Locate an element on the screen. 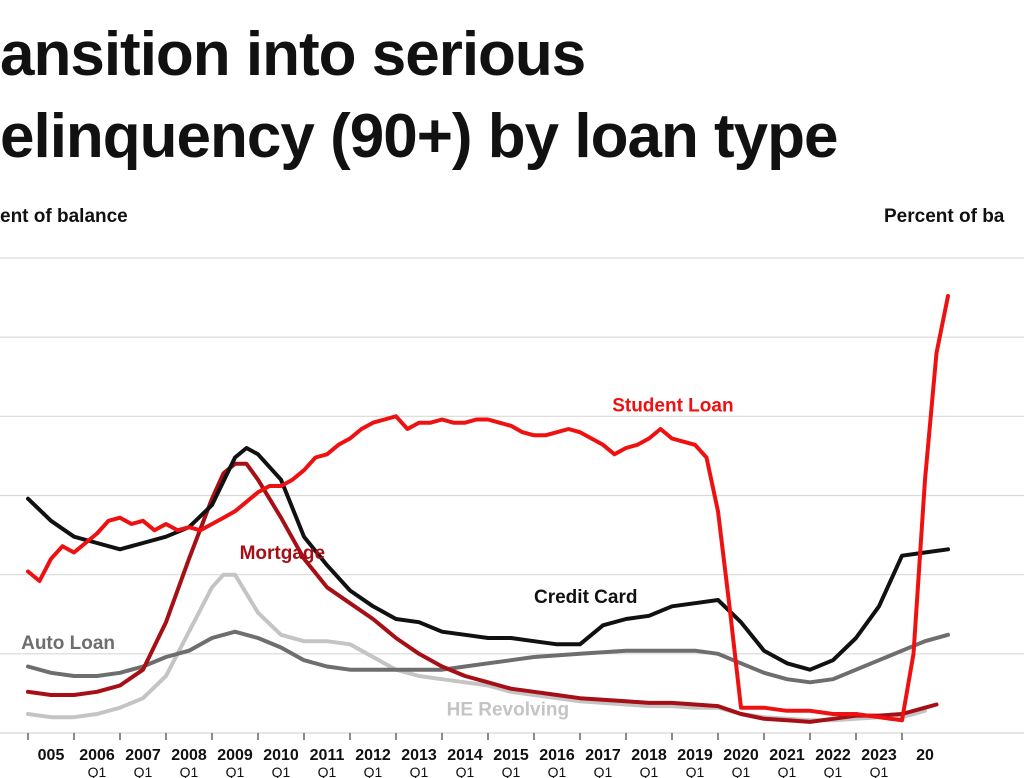 The width and height of the screenshot is (1024, 778). chart-title-line-2: elinquency (90+) by loan type is located at coordinates (419, 136).